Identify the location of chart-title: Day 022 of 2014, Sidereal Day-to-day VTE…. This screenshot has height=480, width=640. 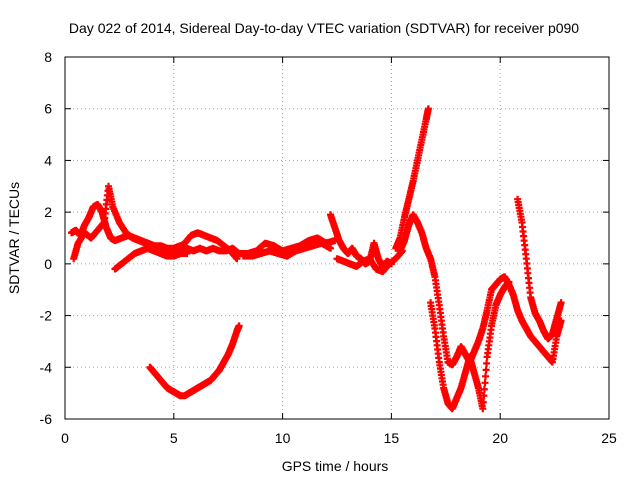
(324, 28).